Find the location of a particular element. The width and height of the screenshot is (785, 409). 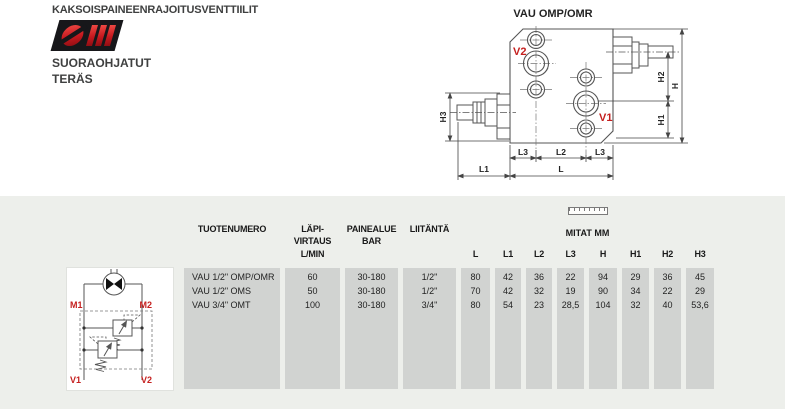

column-header-painealue: PAINEALUE is located at coordinates (371, 229).